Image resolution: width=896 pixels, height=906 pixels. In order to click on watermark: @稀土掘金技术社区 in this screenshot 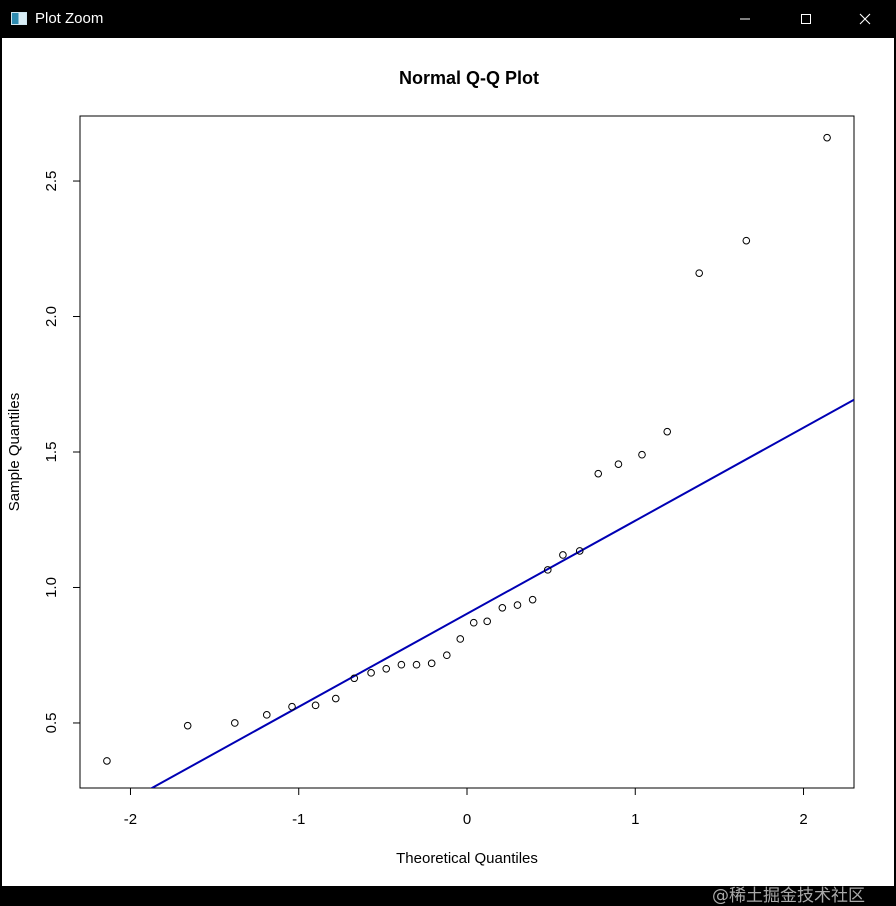, I will do `click(788, 896)`.